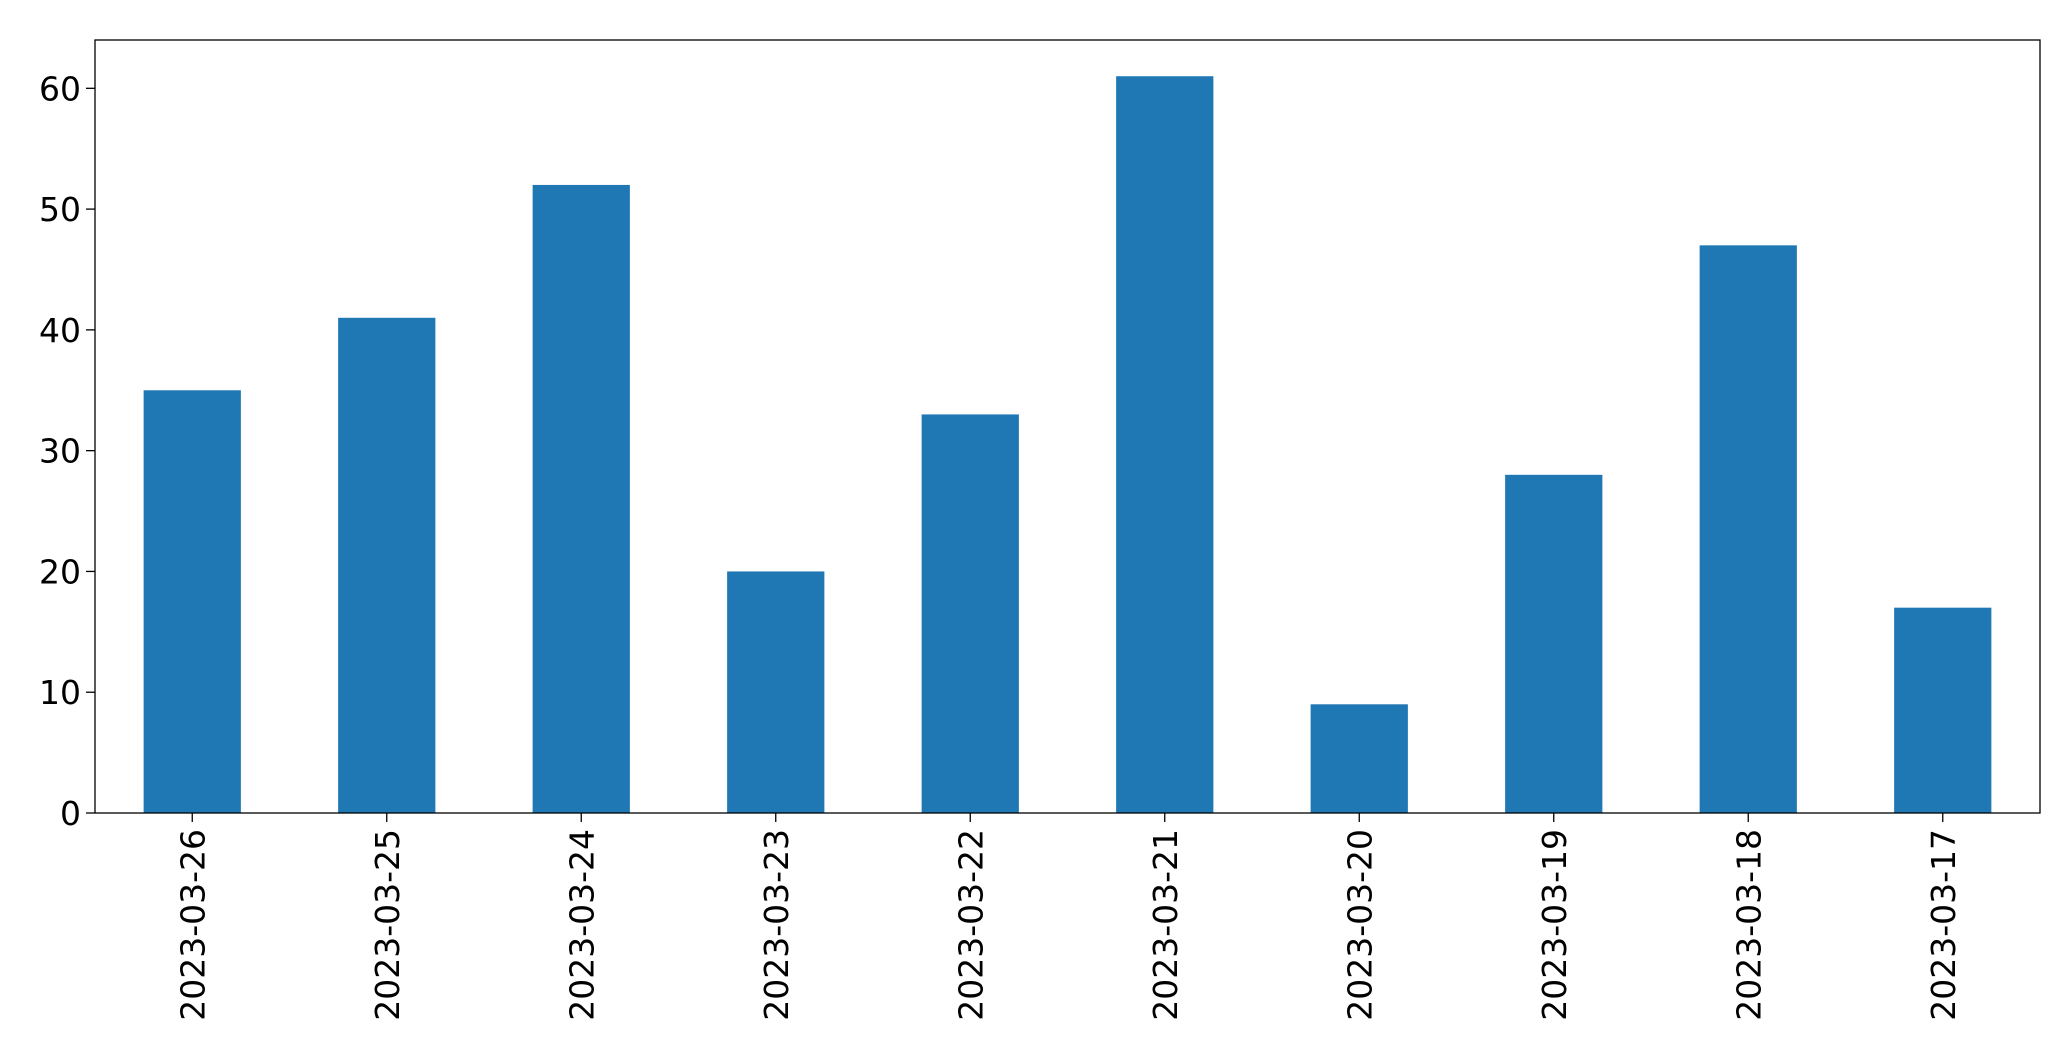 The image size is (2071, 1061). Describe the element at coordinates (60, 571) in the screenshot. I see `y-tick-label: 20` at that location.